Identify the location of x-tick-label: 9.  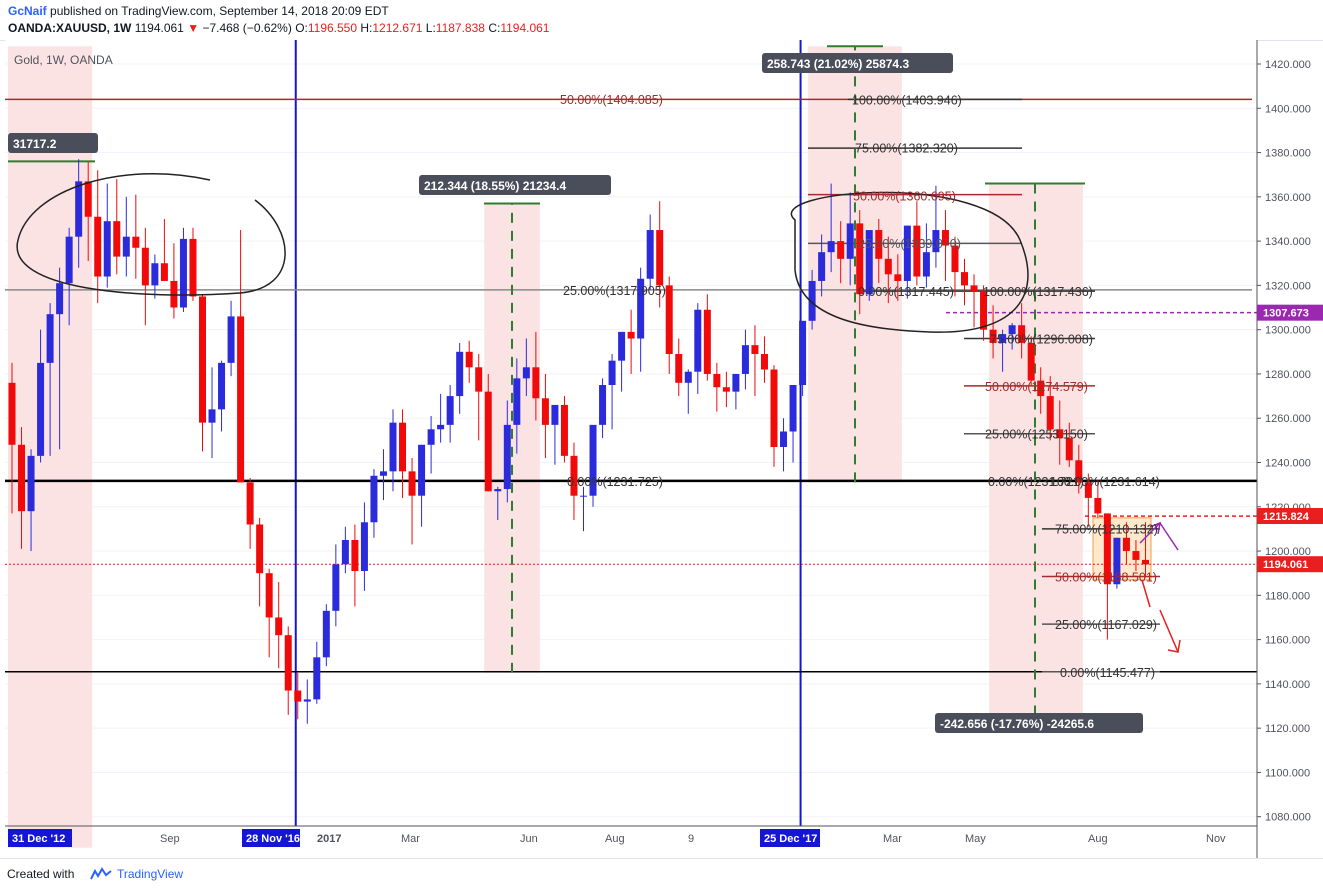
(691, 839).